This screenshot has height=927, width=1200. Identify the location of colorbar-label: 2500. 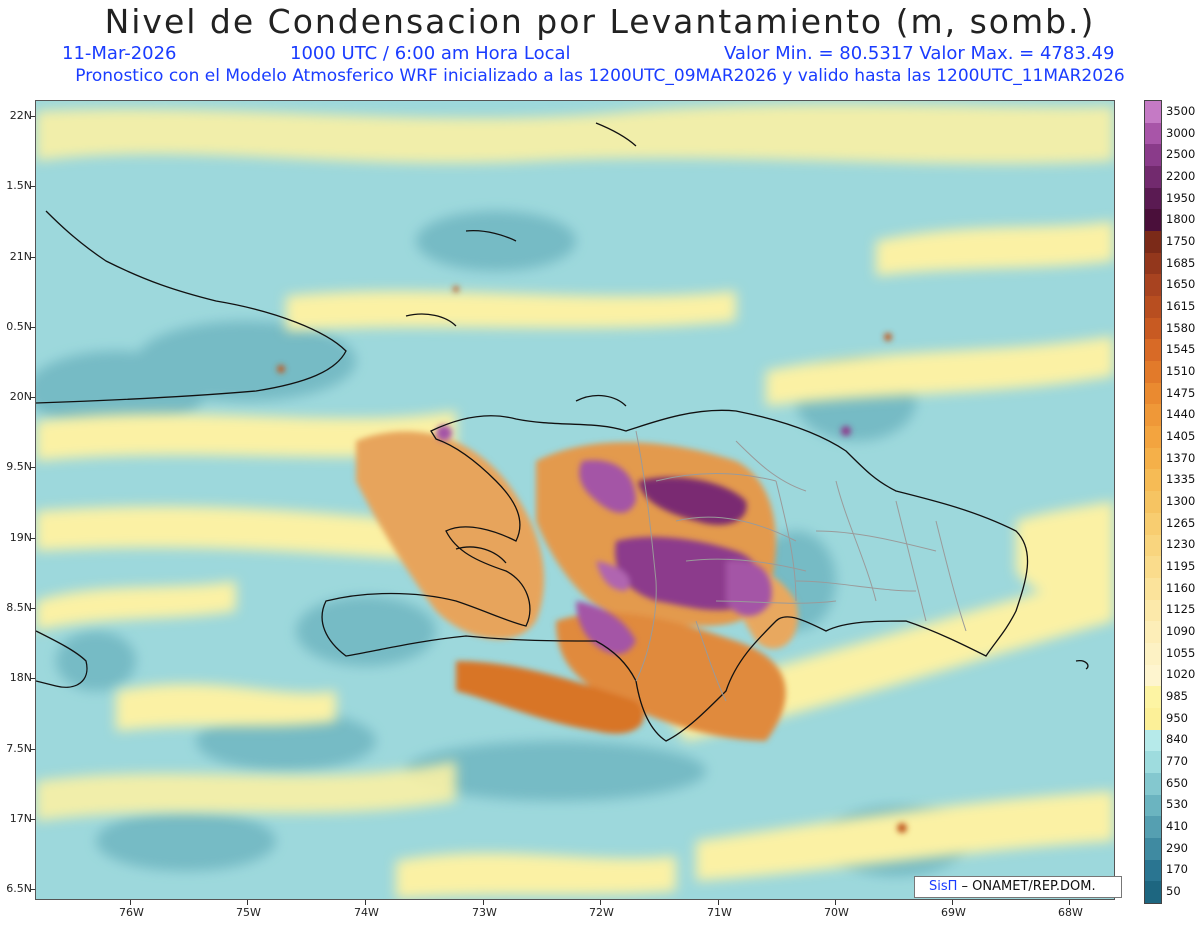
(1181, 154).